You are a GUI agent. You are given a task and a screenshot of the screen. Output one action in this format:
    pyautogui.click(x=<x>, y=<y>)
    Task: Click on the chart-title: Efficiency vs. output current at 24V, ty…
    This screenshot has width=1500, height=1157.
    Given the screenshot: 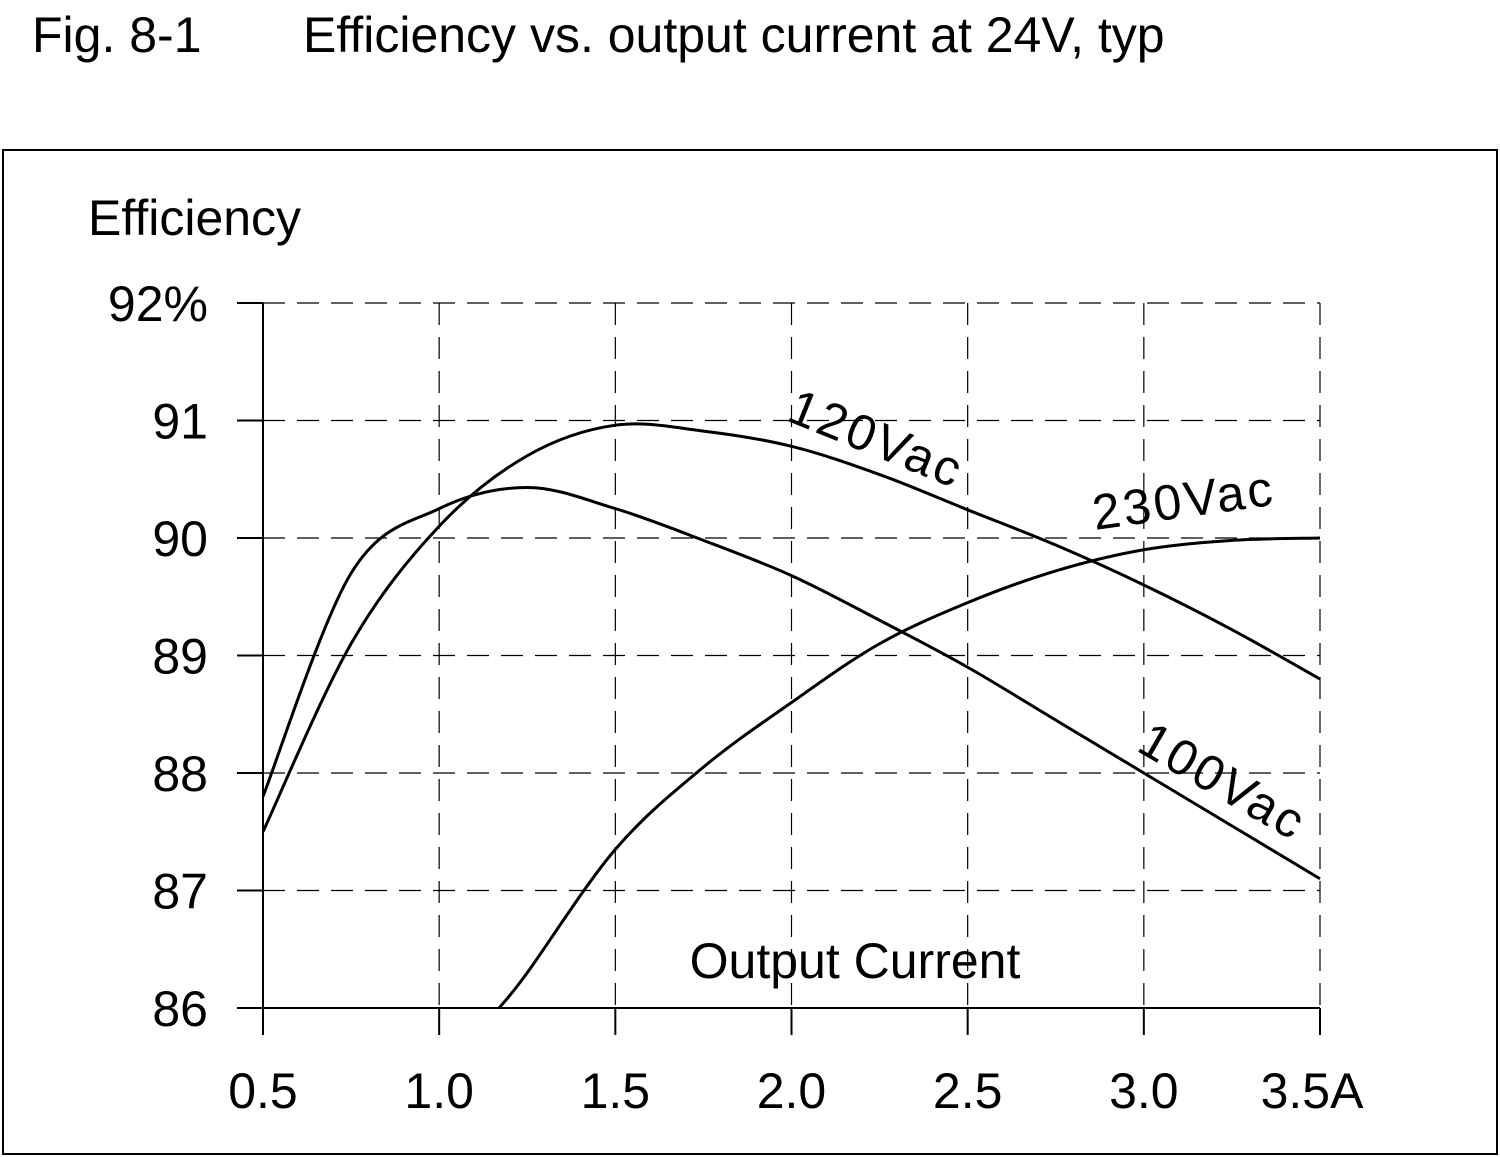 What is the action you would take?
    pyautogui.click(x=734, y=35)
    